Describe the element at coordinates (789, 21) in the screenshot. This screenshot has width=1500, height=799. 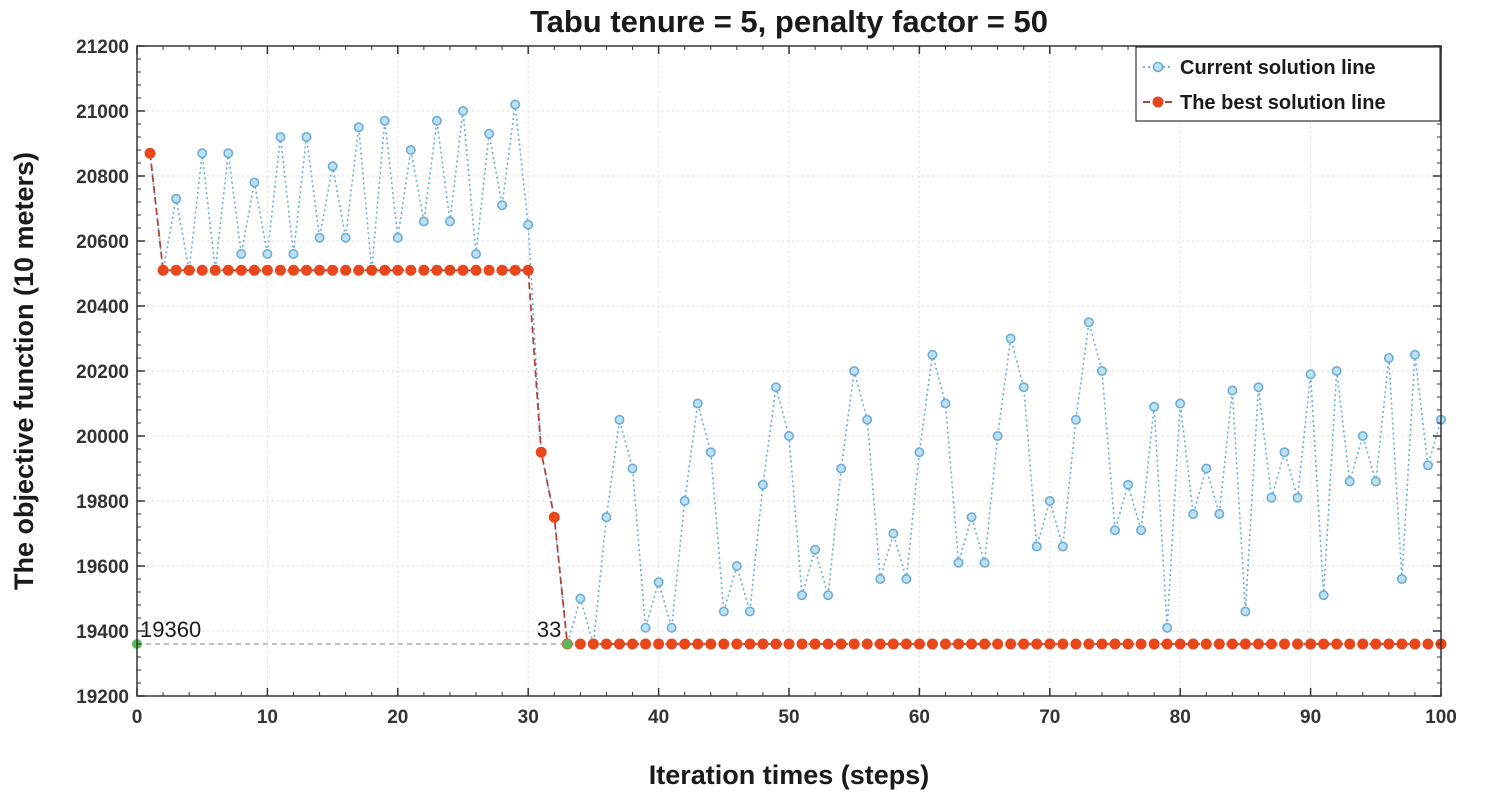
I see `chart-title: Tabu tenure = 5, penalty factor = 50` at that location.